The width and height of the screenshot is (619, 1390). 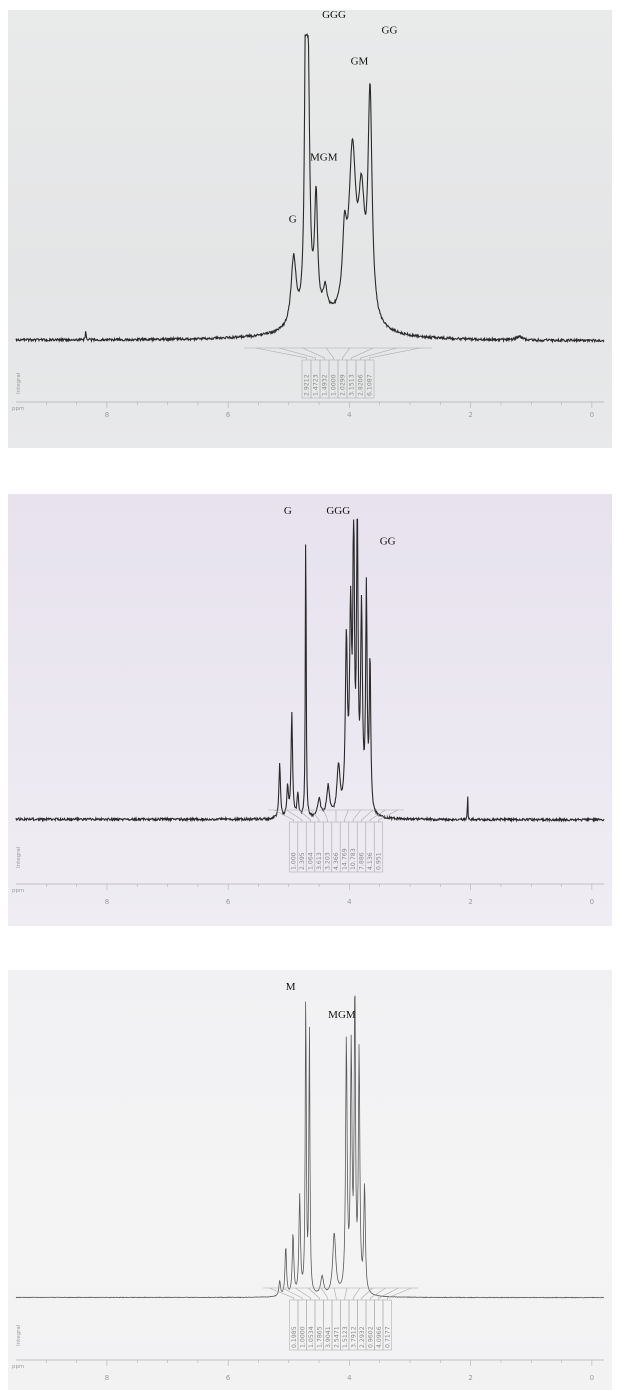 What do you see at coordinates (319, 861) in the screenshot?
I see `integral-value: 3.613` at bounding box center [319, 861].